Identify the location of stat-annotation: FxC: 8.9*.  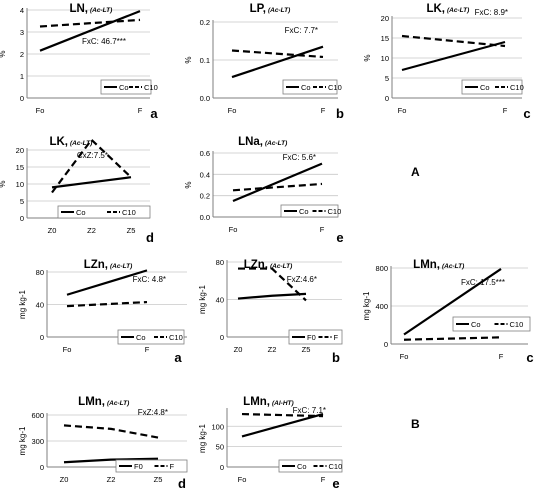
(491, 12).